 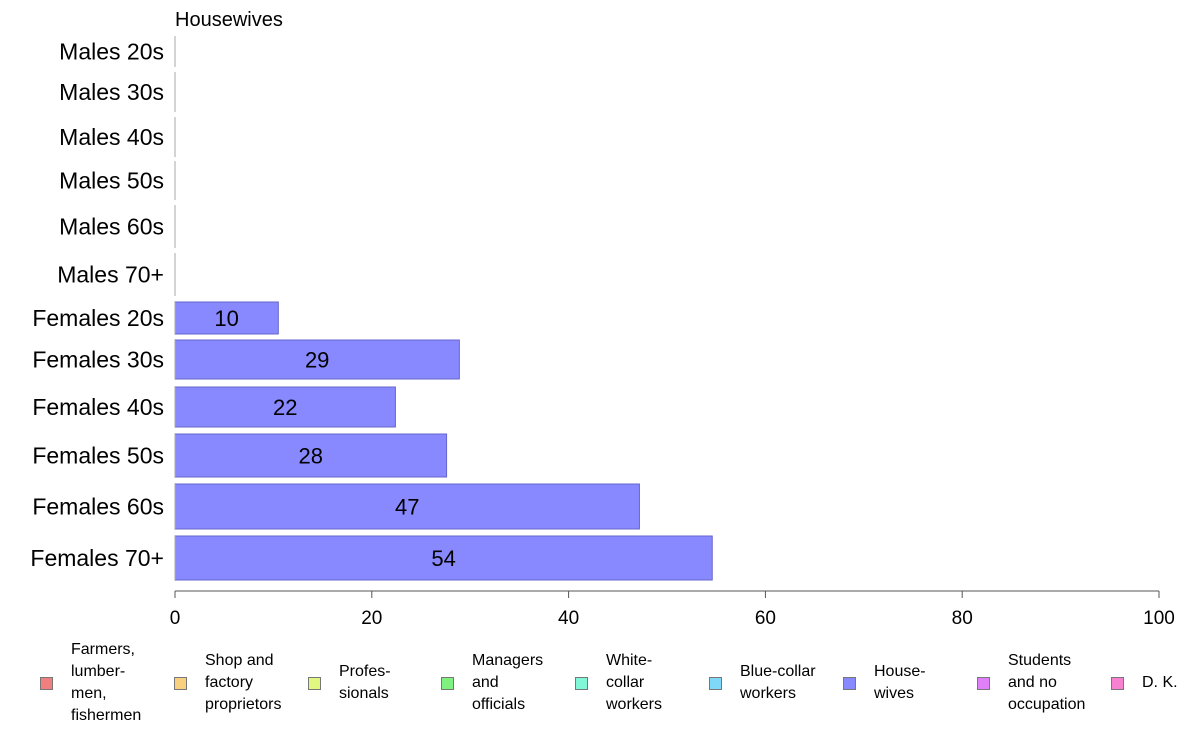 What do you see at coordinates (1159, 618) in the screenshot?
I see `x-tick-label: 100` at bounding box center [1159, 618].